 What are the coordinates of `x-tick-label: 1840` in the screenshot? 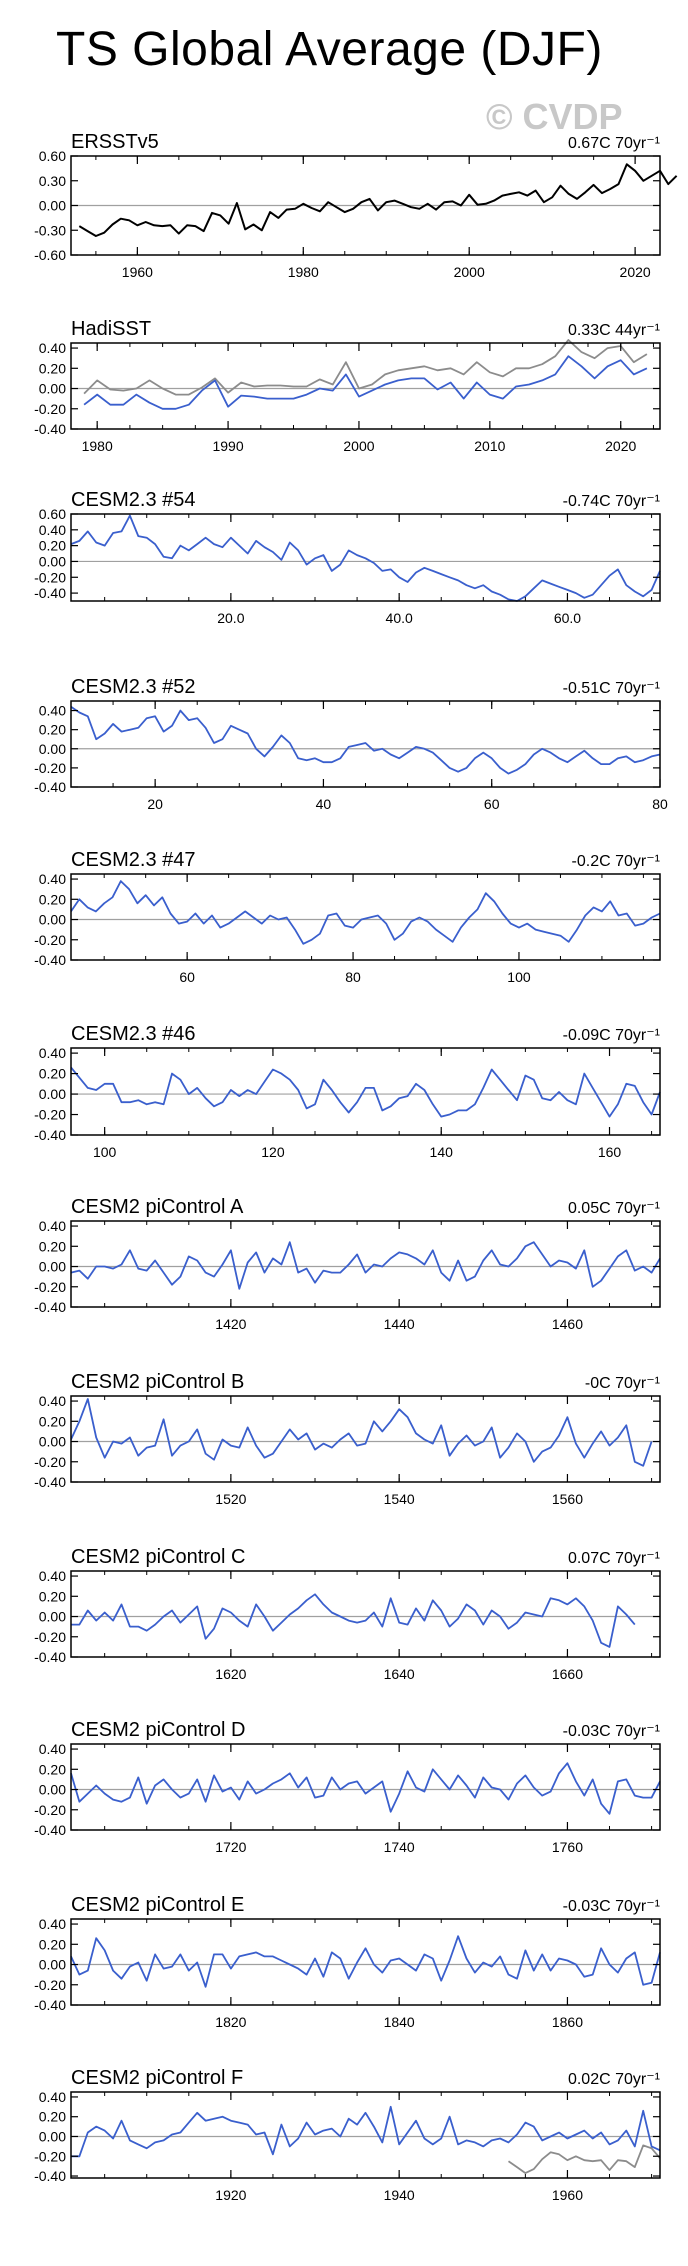 It's located at (399, 2022).